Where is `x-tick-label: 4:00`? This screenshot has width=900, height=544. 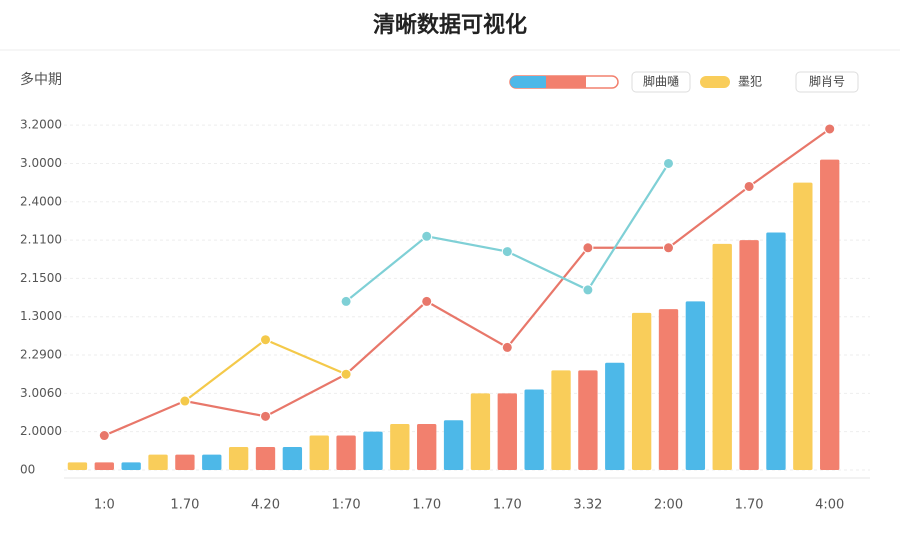
x-tick-label: 4:00 is located at coordinates (829, 505).